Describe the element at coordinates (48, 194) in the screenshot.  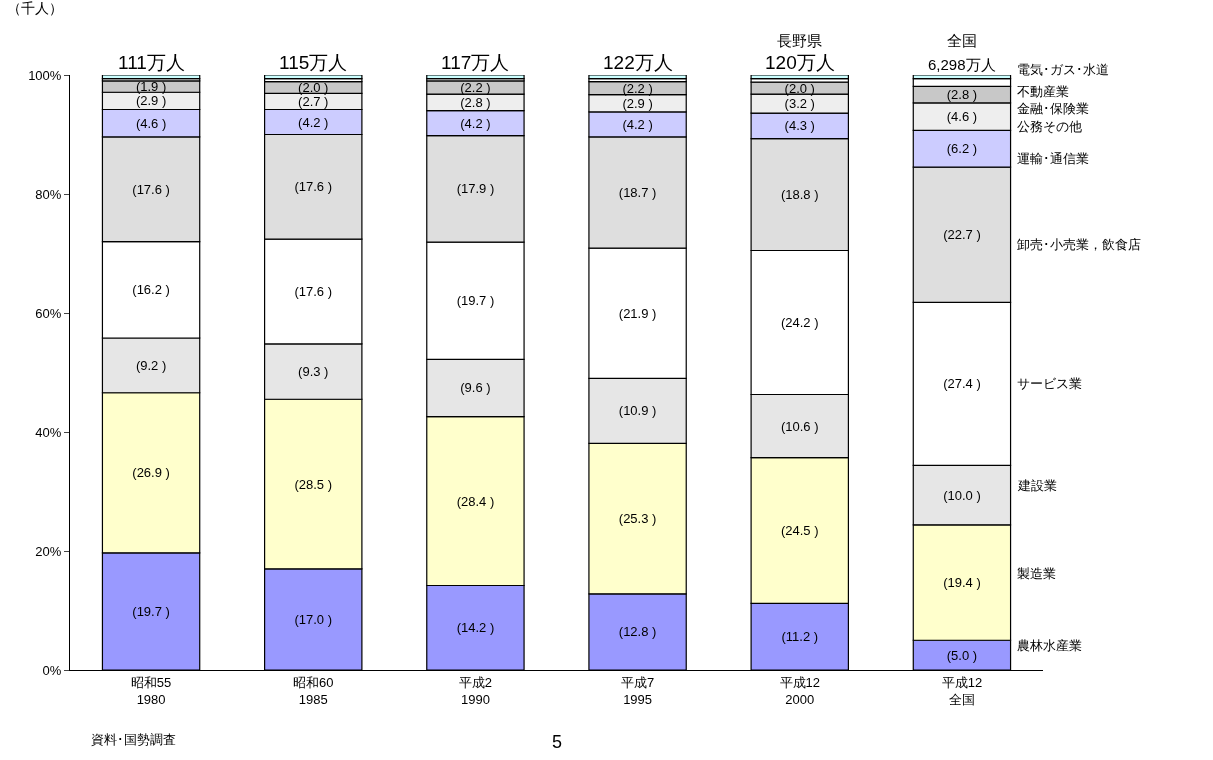
I see `y-tick-label: 80%` at that location.